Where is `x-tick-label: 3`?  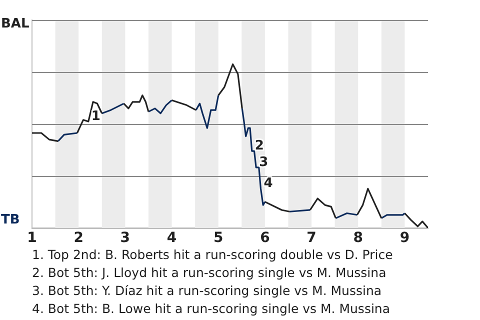
x-tick-label: 3 is located at coordinates (125, 238).